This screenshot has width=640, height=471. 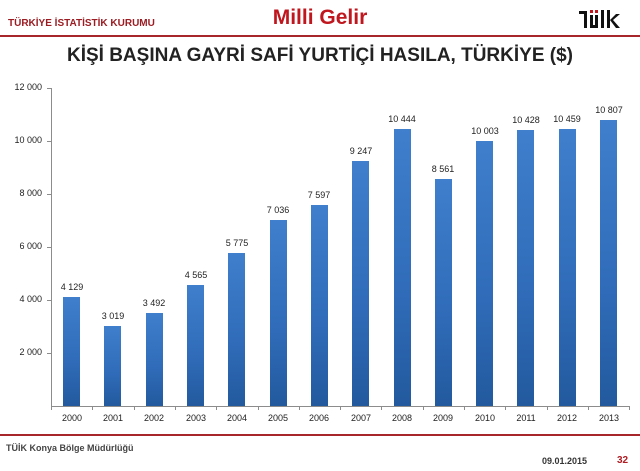 What do you see at coordinates (113, 418) in the screenshot?
I see `x-tick-label: 2001` at bounding box center [113, 418].